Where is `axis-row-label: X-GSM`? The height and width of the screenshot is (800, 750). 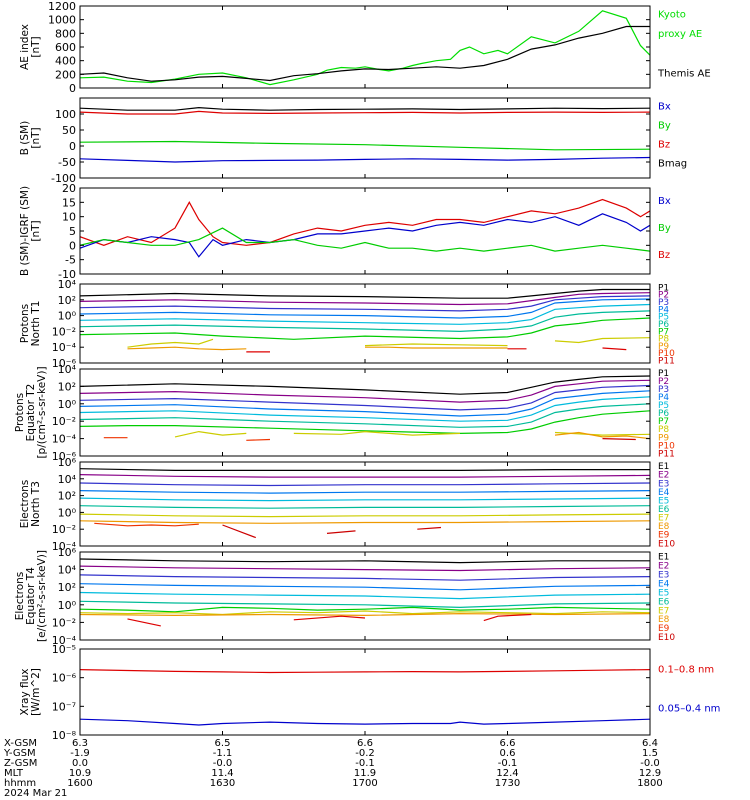
axis-row-label: X-GSM is located at coordinates (20, 743).